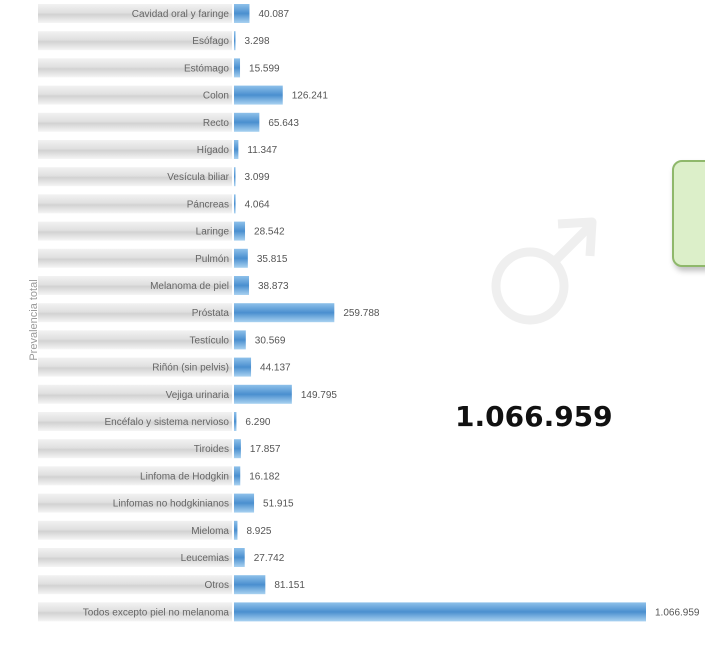  What do you see at coordinates (210, 41) in the screenshot?
I see `category-label: Esófago` at bounding box center [210, 41].